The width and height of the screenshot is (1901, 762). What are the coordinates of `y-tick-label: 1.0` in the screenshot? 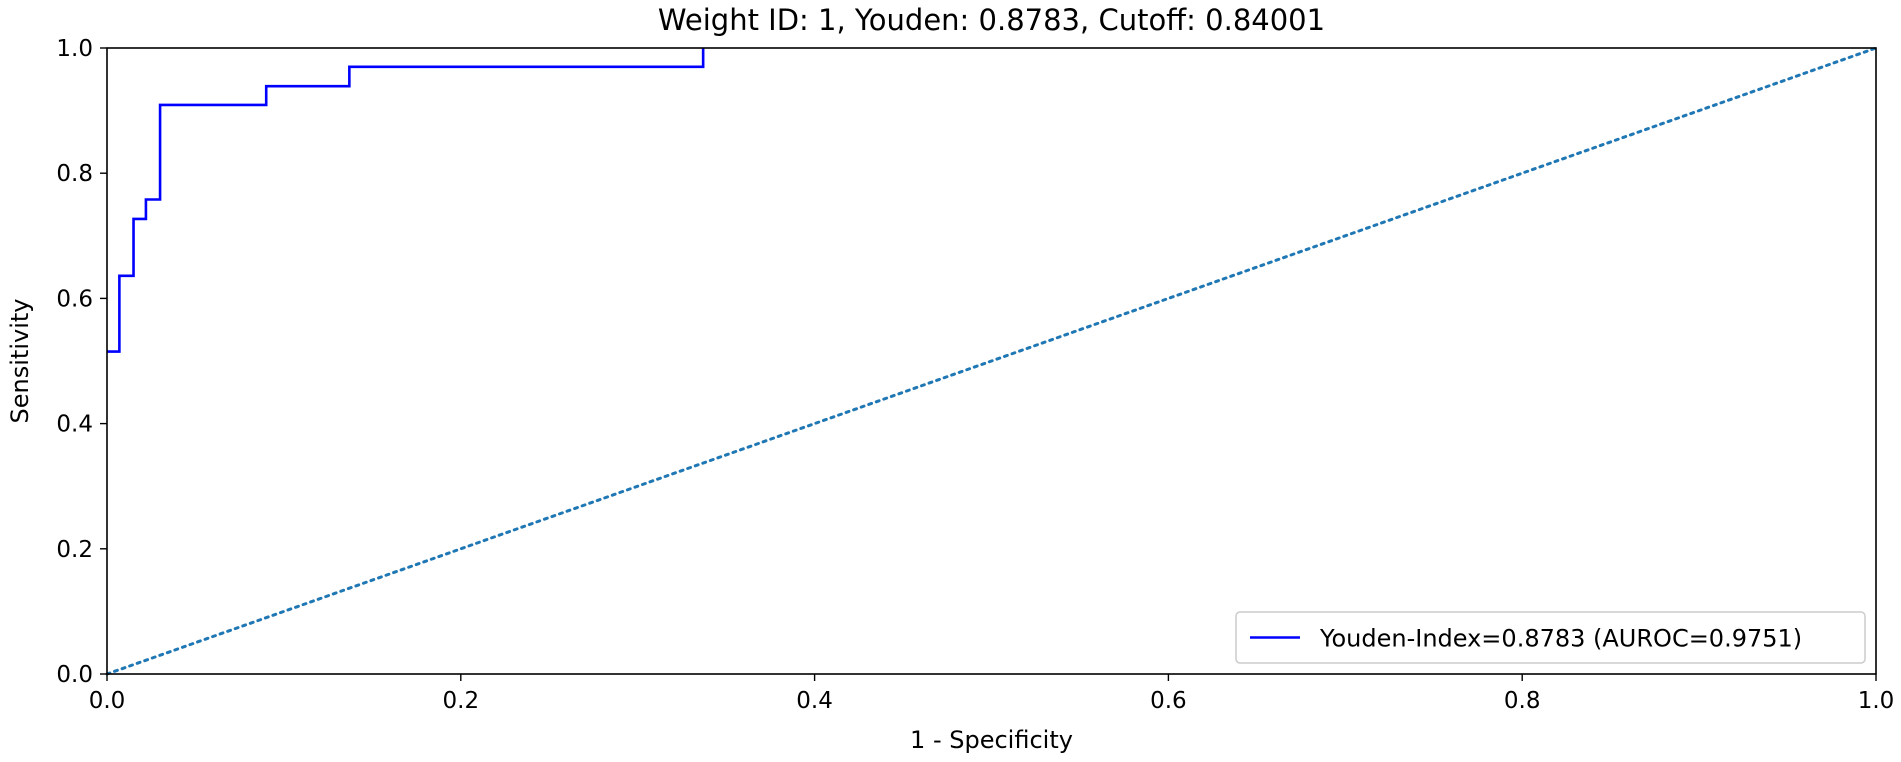 It's located at (74, 49).